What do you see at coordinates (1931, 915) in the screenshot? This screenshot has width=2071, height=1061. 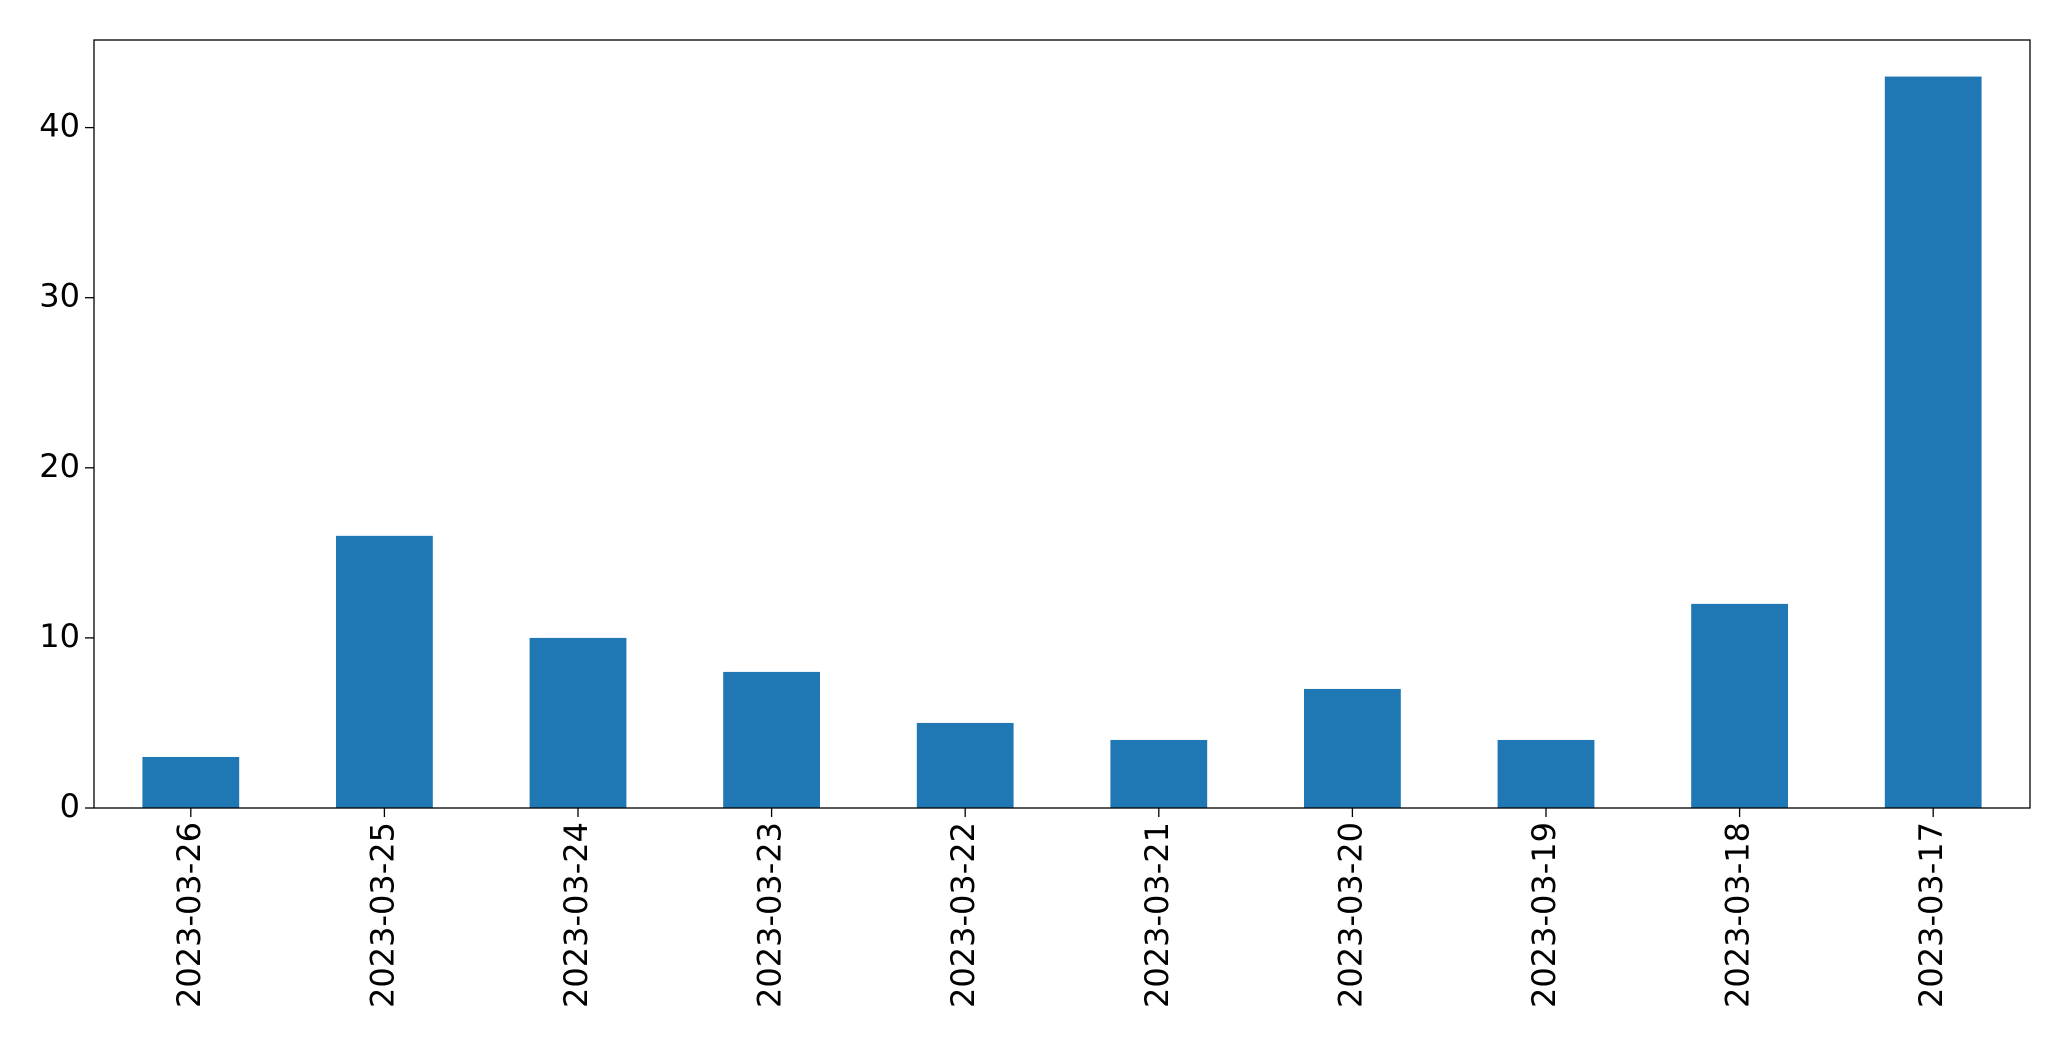 I see `x-tick-label: 2023-03-17` at bounding box center [1931, 915].